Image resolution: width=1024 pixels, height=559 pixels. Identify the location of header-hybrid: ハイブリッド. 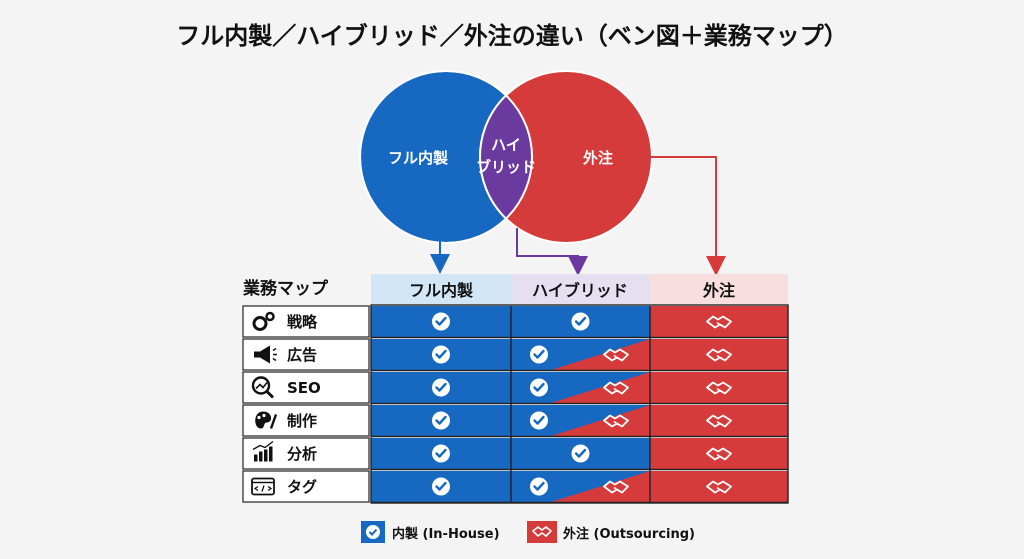
(580, 290).